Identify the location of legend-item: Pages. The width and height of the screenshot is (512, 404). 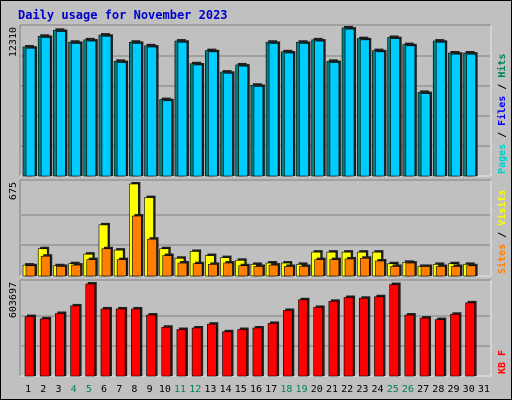
(502, 159).